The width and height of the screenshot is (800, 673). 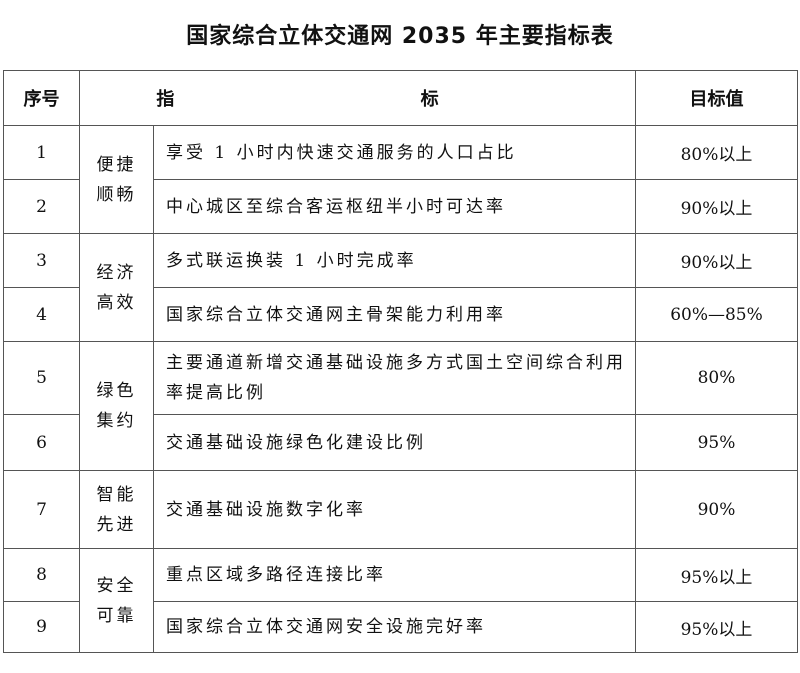 I want to click on target-cell: 90%, so click(x=716, y=509).